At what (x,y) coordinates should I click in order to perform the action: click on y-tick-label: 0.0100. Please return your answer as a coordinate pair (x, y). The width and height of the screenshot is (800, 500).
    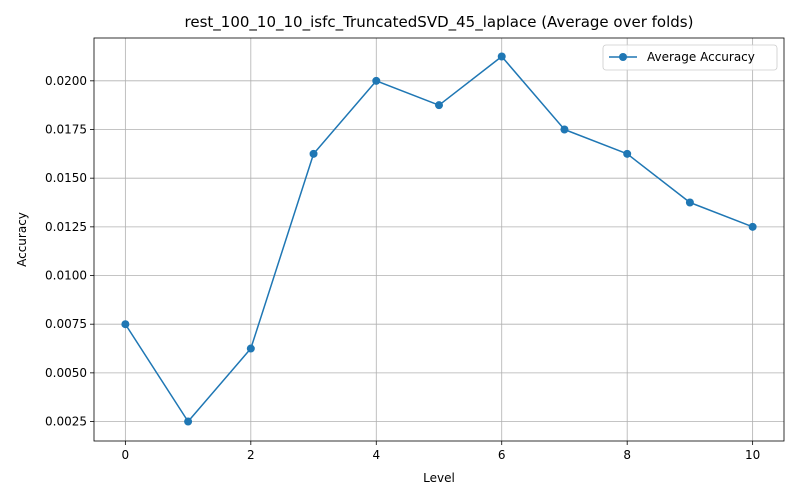
    Looking at the image, I should click on (66, 276).